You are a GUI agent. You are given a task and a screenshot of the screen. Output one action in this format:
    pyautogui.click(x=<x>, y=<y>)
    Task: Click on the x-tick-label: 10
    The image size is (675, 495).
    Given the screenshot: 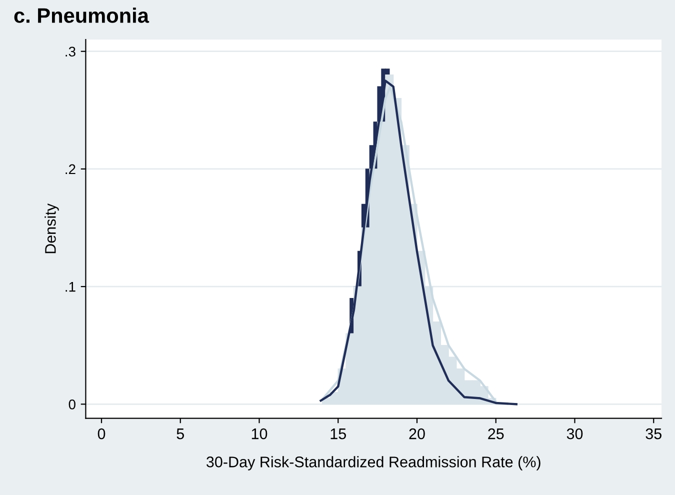 What is the action you would take?
    pyautogui.click(x=260, y=434)
    